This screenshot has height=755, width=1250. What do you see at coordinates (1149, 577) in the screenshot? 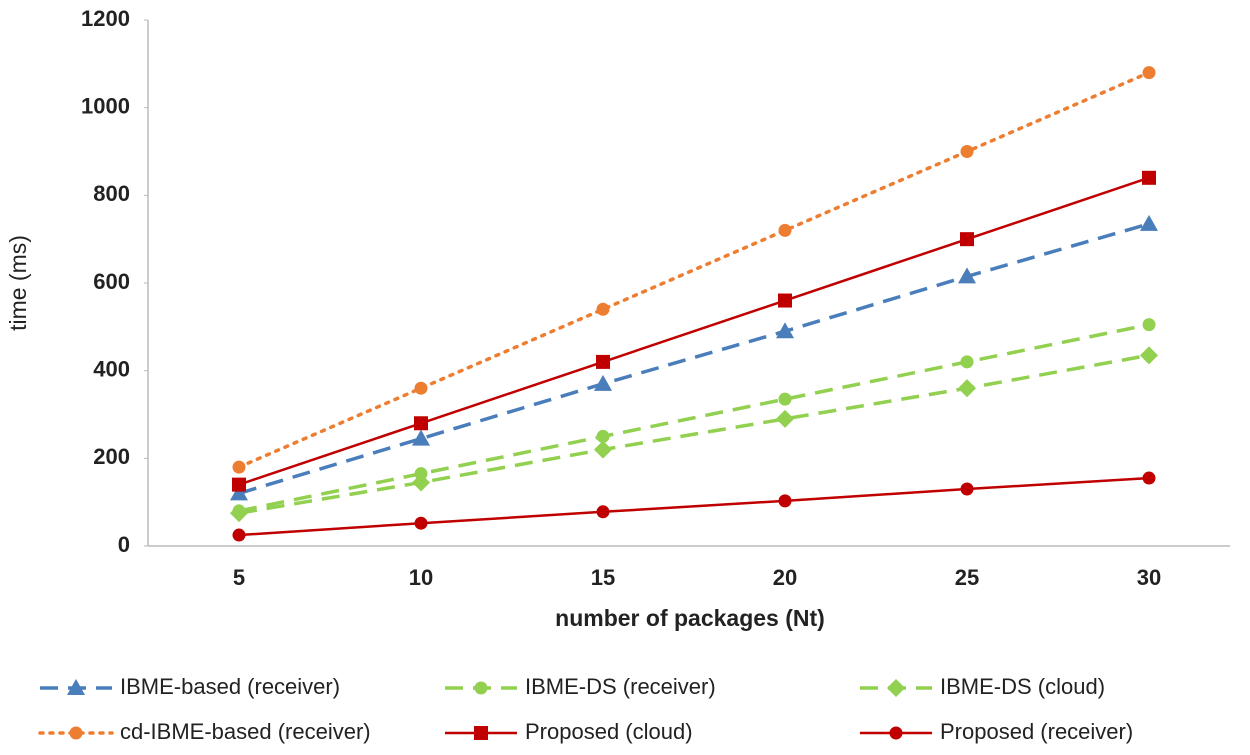
I see `x-tick-label: 30` at bounding box center [1149, 577].